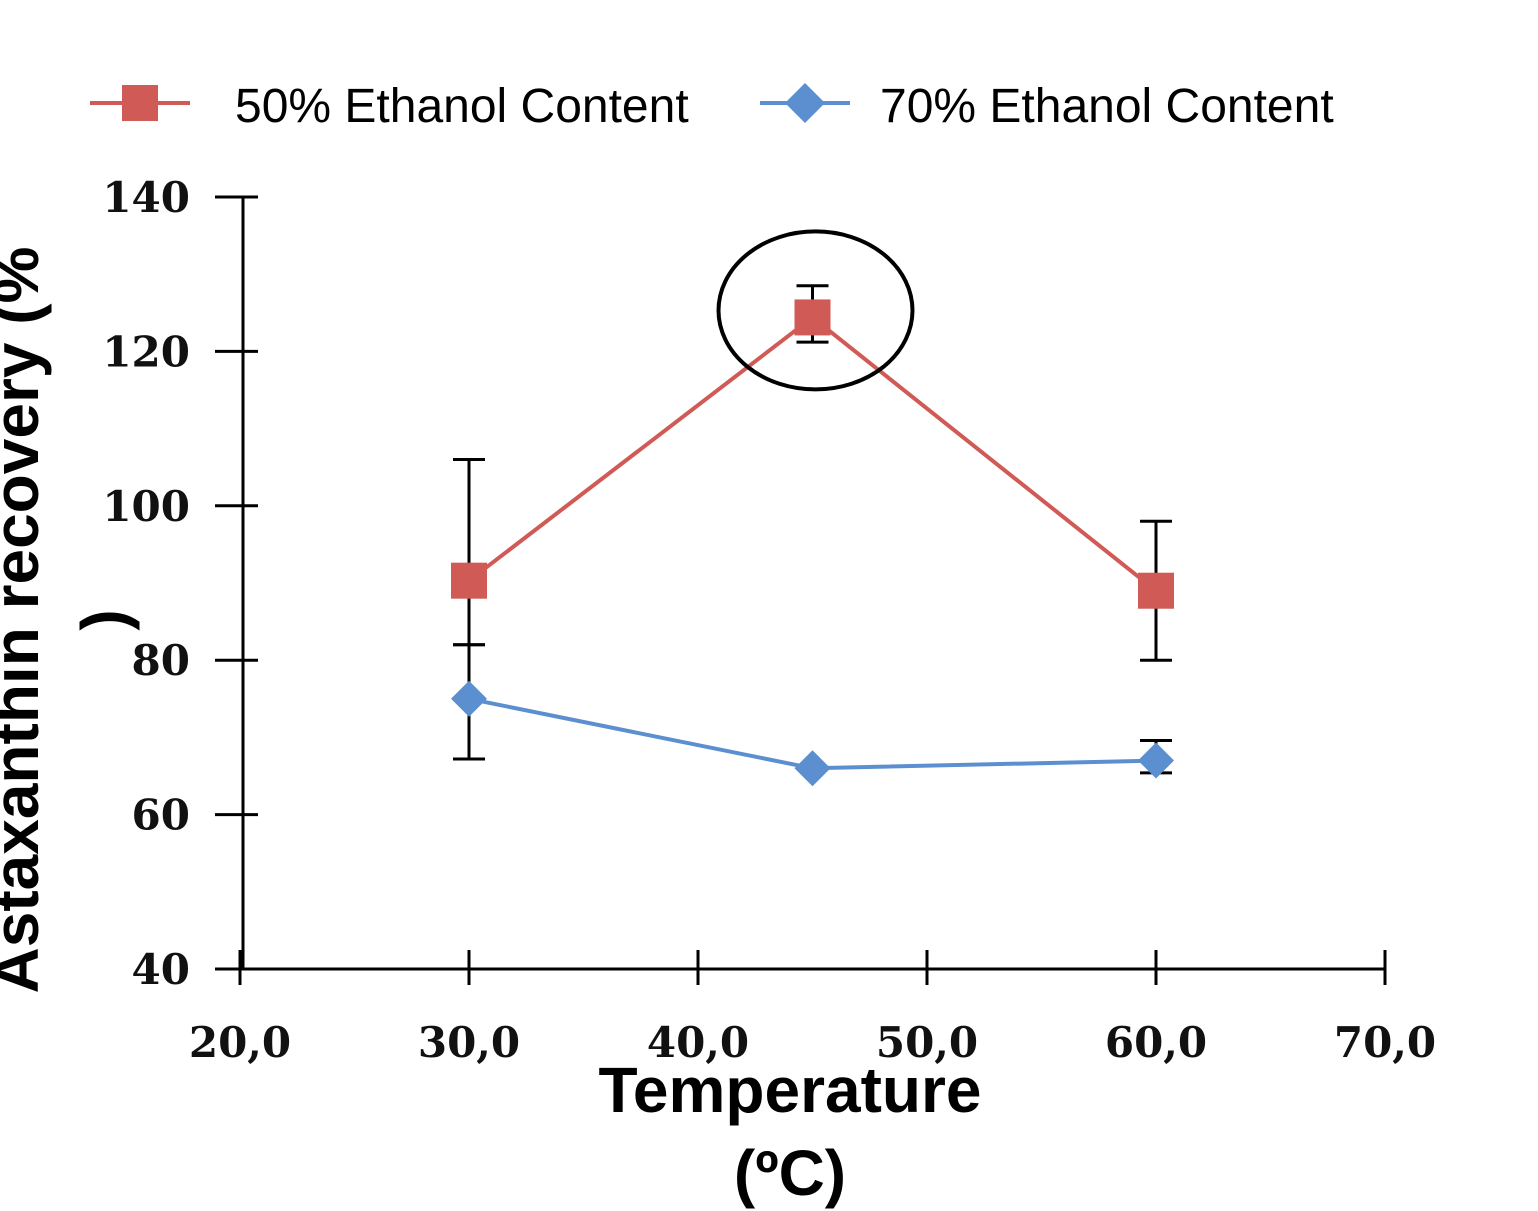 This screenshot has width=1538, height=1211. Describe the element at coordinates (812, 1008) in the screenshot. I see `x-ticks: 20,0 30,0 40,0 50,0 60,0 70,0` at that location.